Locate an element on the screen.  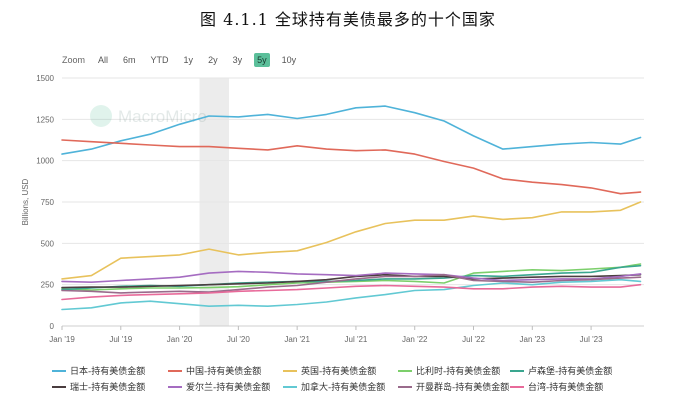
x-tick-label: Jan '19 is located at coordinates (62, 339).